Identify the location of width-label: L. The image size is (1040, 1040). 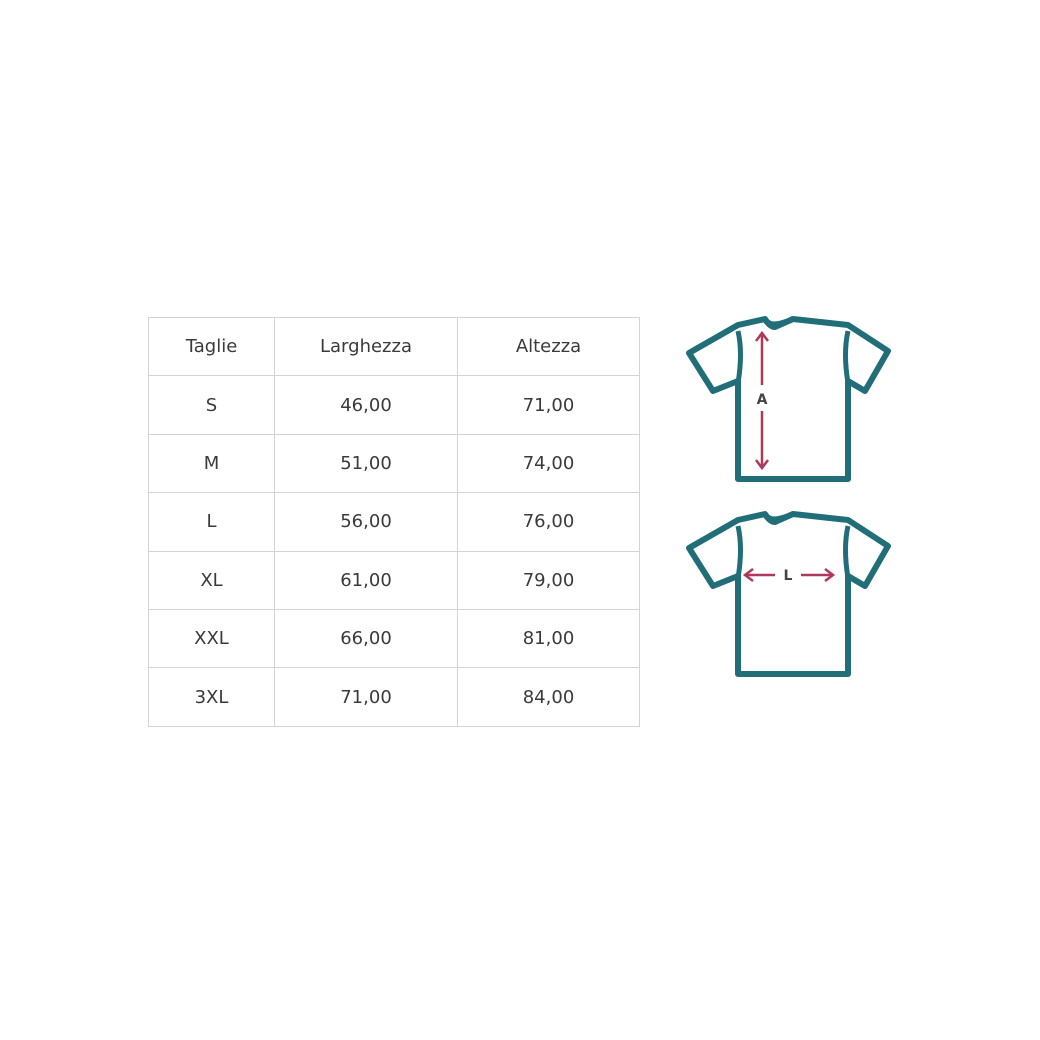
(788, 576).